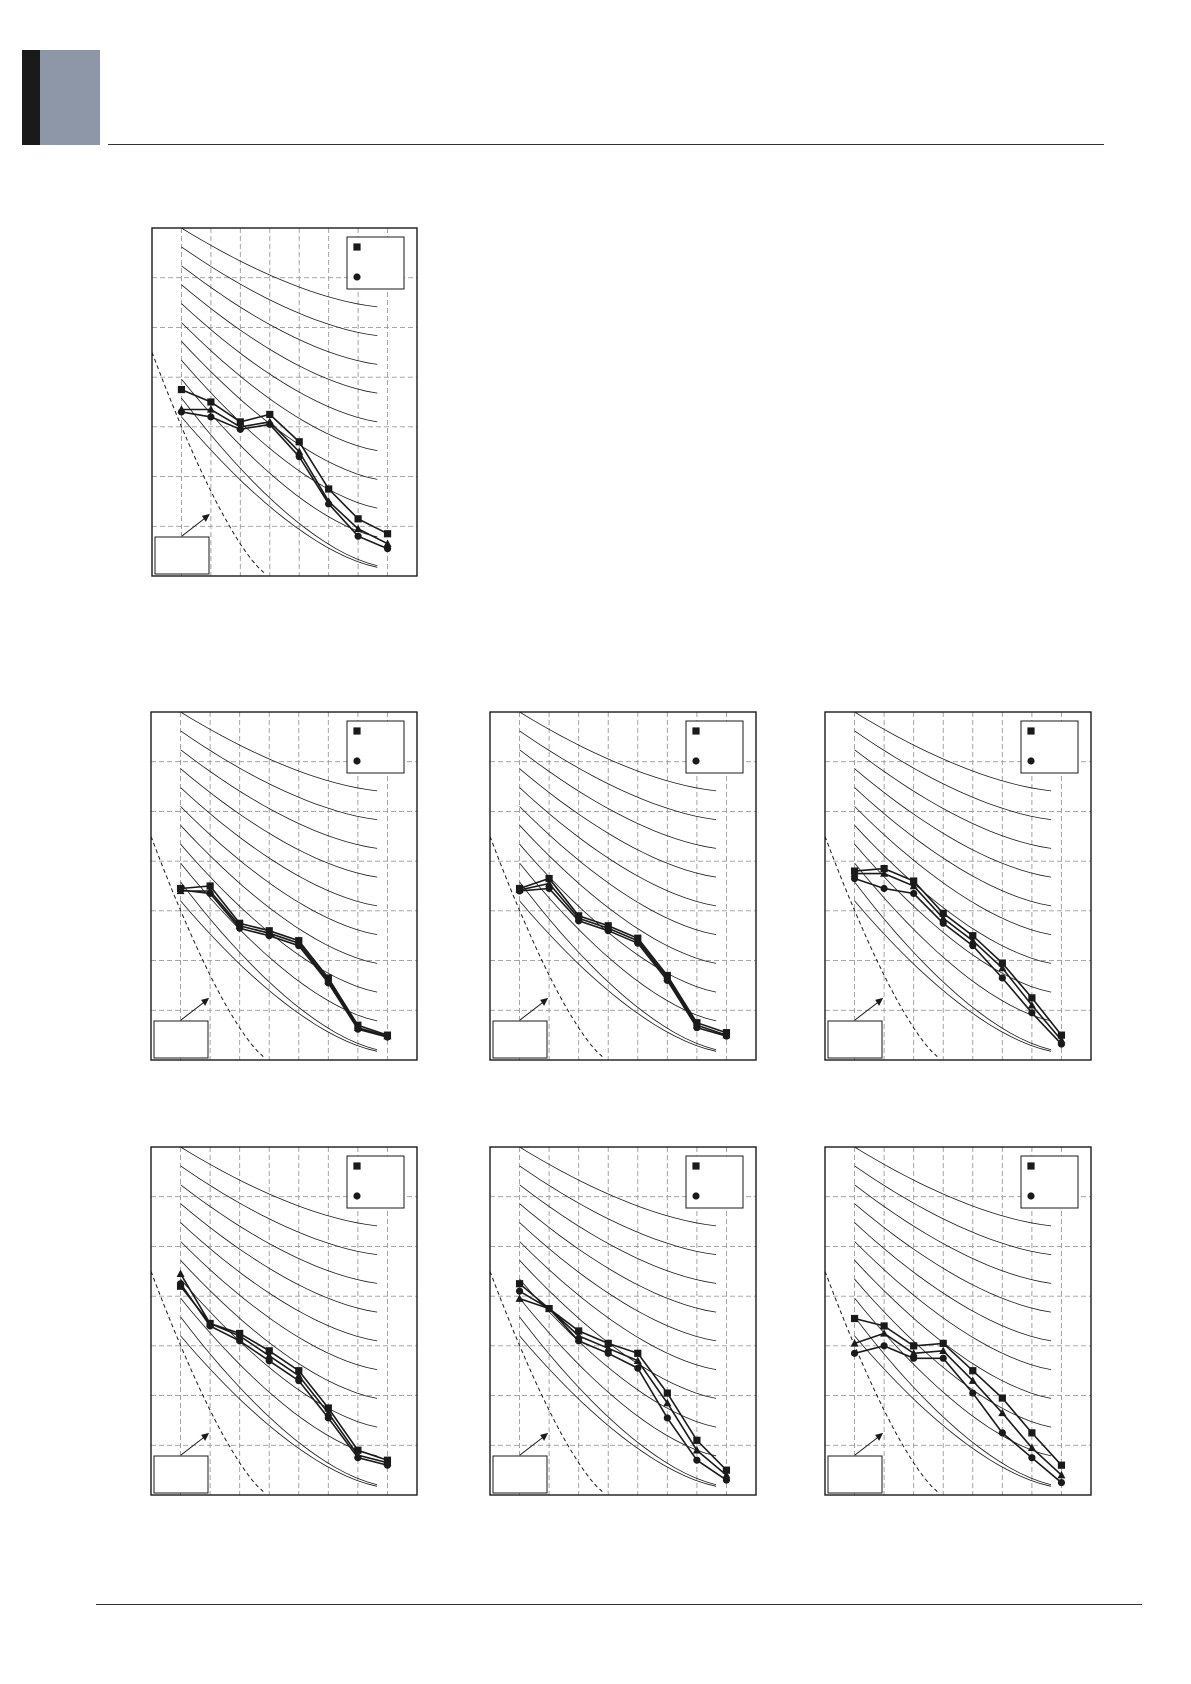  What do you see at coordinates (70, 97) in the screenshot?
I see `header-tab-gray` at bounding box center [70, 97].